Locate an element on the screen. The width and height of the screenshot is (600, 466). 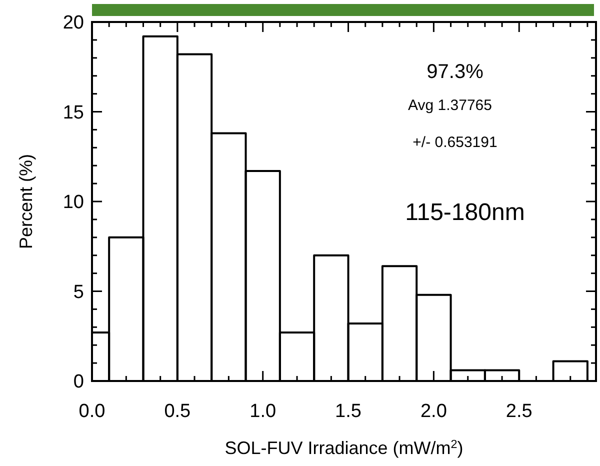
y-tick-label: 20 is located at coordinates (73, 23).